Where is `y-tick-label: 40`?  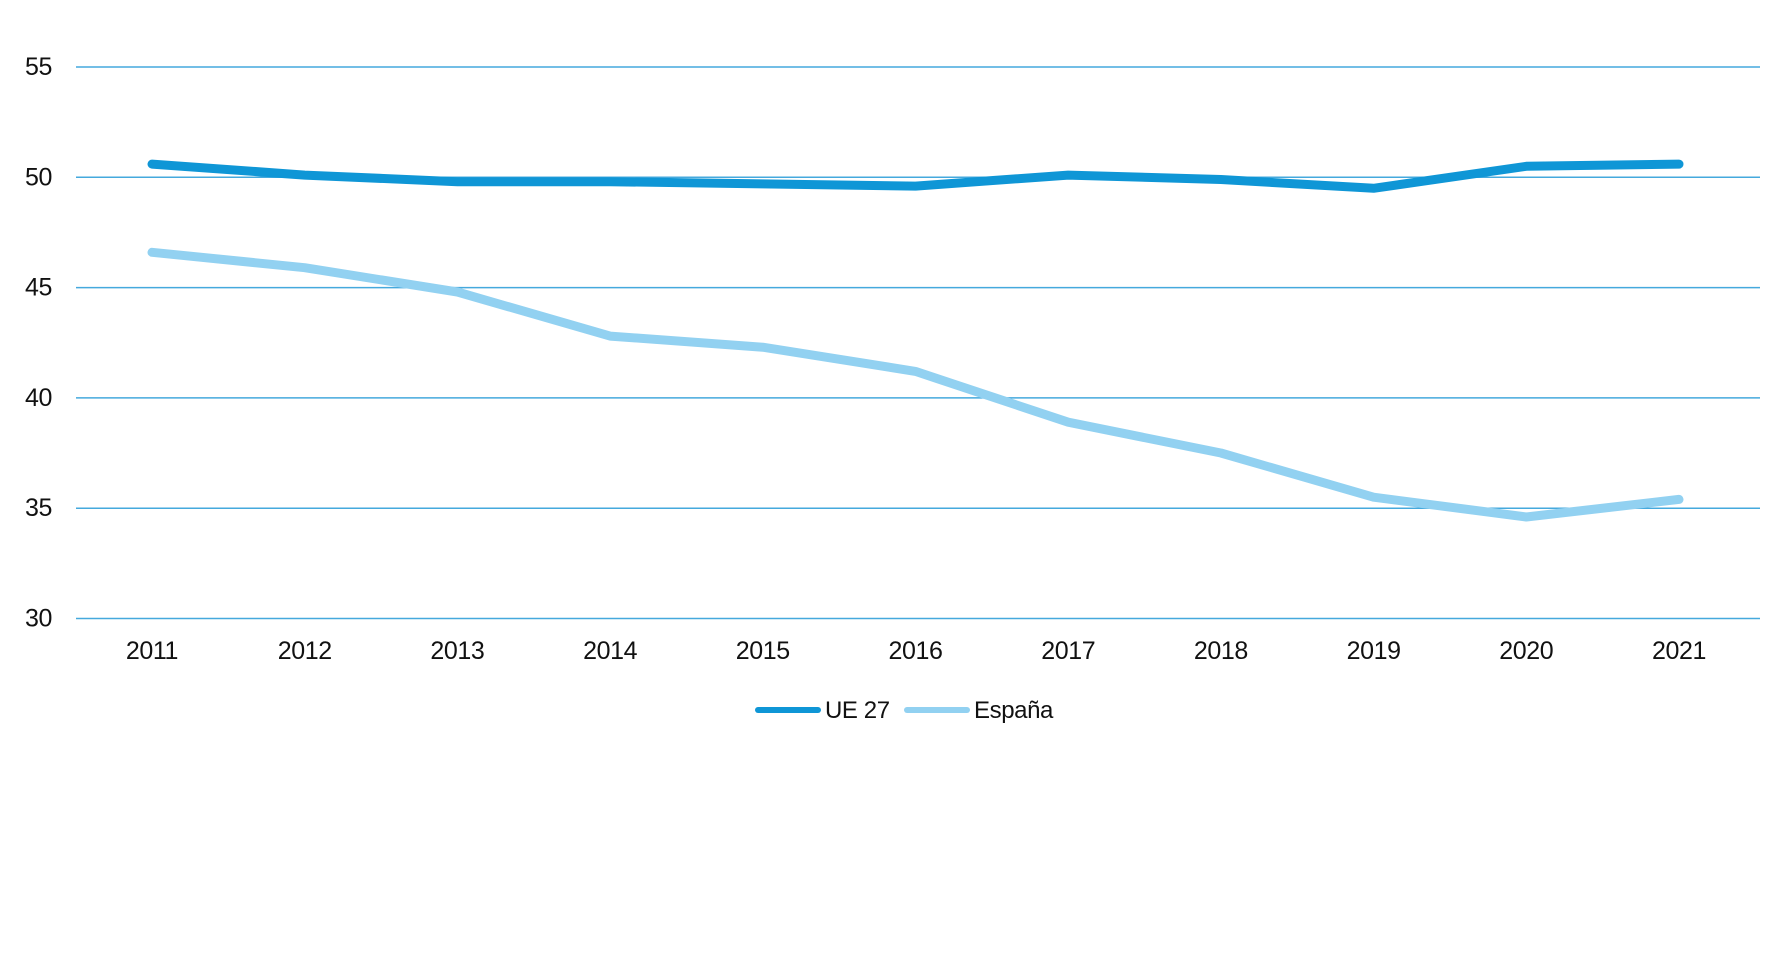
y-tick-label: 40 is located at coordinates (38, 398).